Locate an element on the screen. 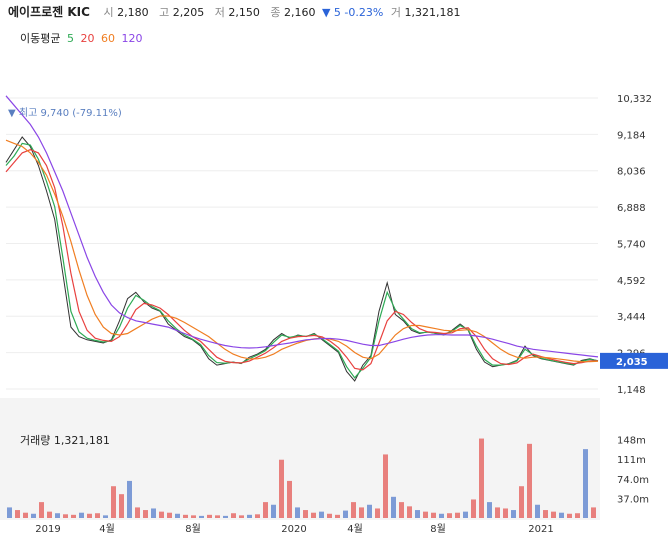 This screenshot has width=668, height=545. stock-name: 에이프로젠 KIC is located at coordinates (49, 12).